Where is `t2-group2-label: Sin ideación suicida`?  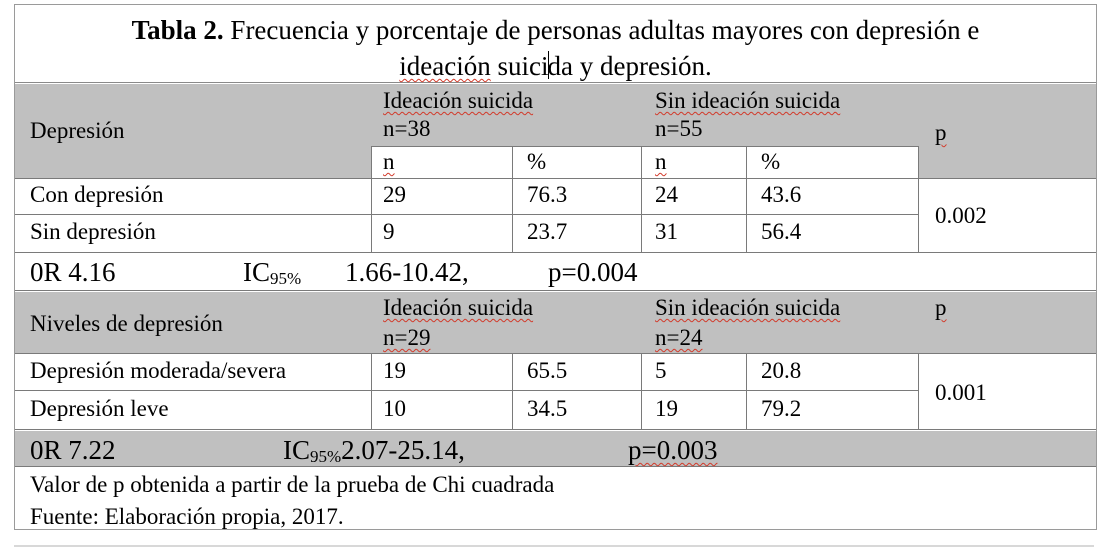
t2-group2-label: Sin ideación suicida is located at coordinates (748, 307).